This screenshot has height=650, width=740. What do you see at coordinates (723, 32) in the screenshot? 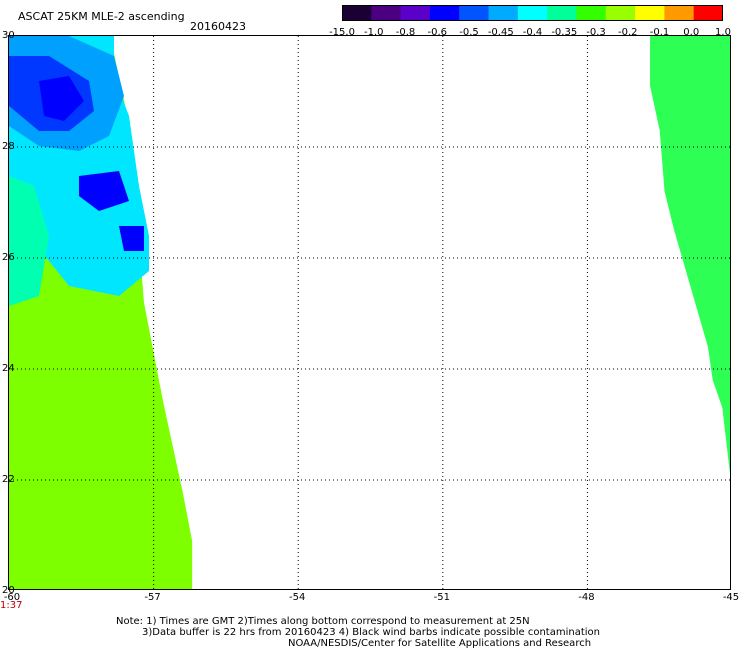
I see `colorbar-tick-label: 1.0` at bounding box center [723, 32].